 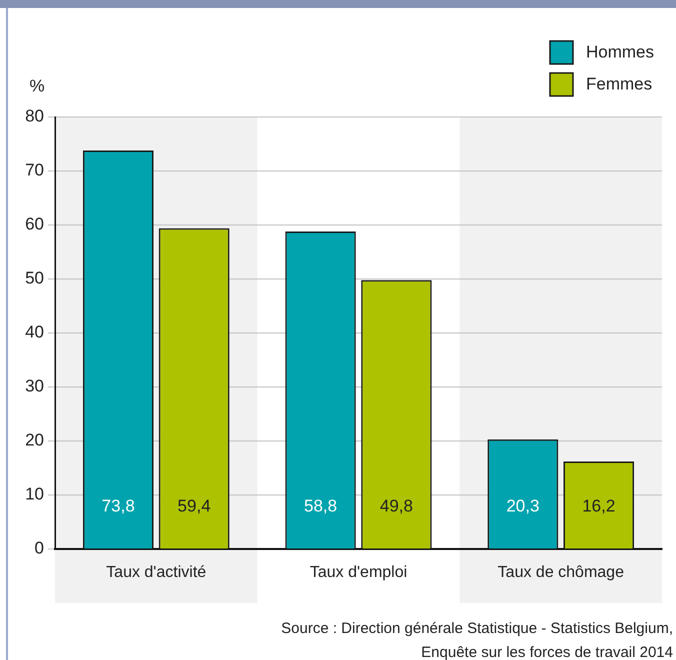 I want to click on y-tick-label: 70, so click(x=34, y=170).